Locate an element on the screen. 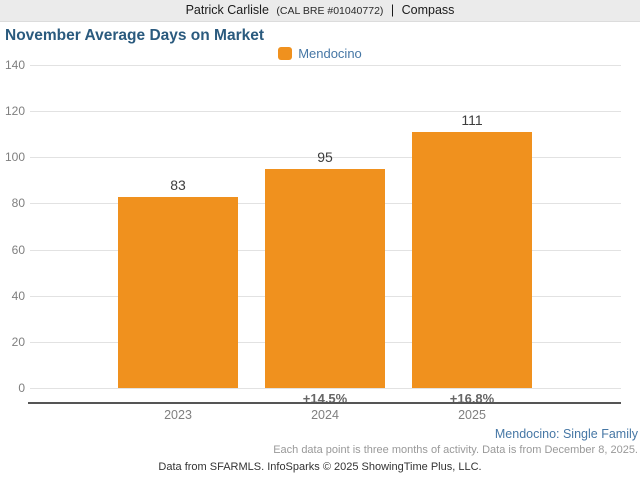  agent-license: (CAL BRE #01040772) is located at coordinates (330, 11).